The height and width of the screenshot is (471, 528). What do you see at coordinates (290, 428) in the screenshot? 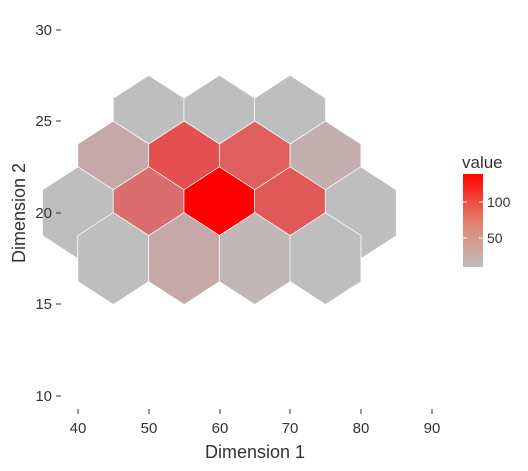
I see `x-tick-label: 70` at bounding box center [290, 428].